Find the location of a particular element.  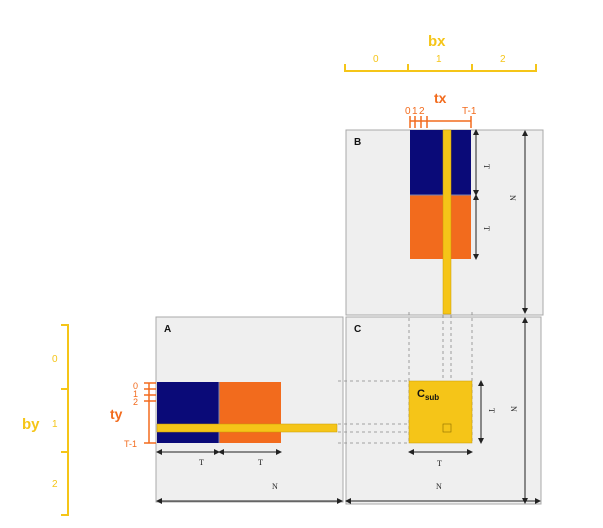

tx-tick-last: T-1 is located at coordinates (469, 111).